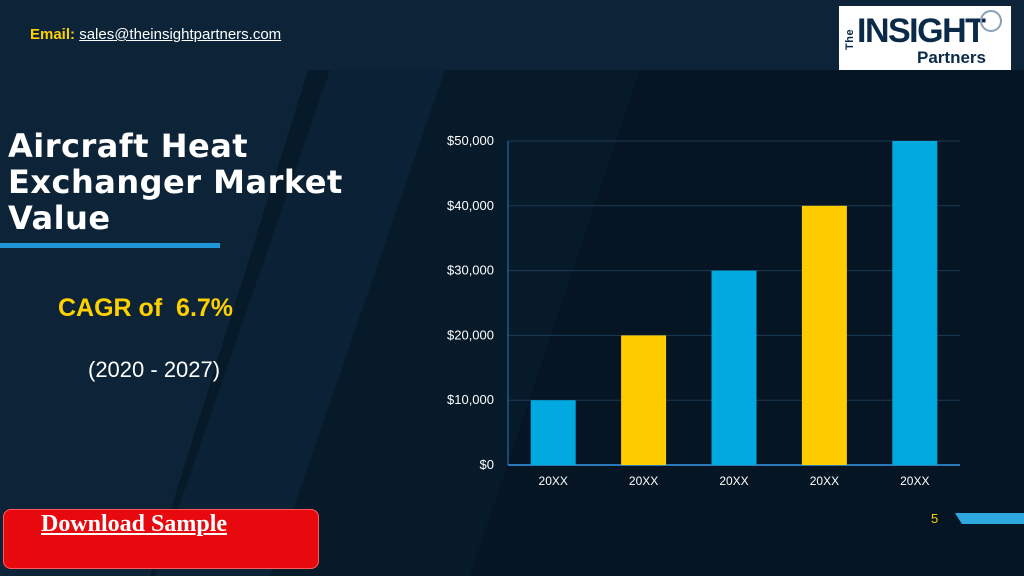  What do you see at coordinates (470, 140) in the screenshot?
I see `y-tick-label: $50,000` at bounding box center [470, 140].